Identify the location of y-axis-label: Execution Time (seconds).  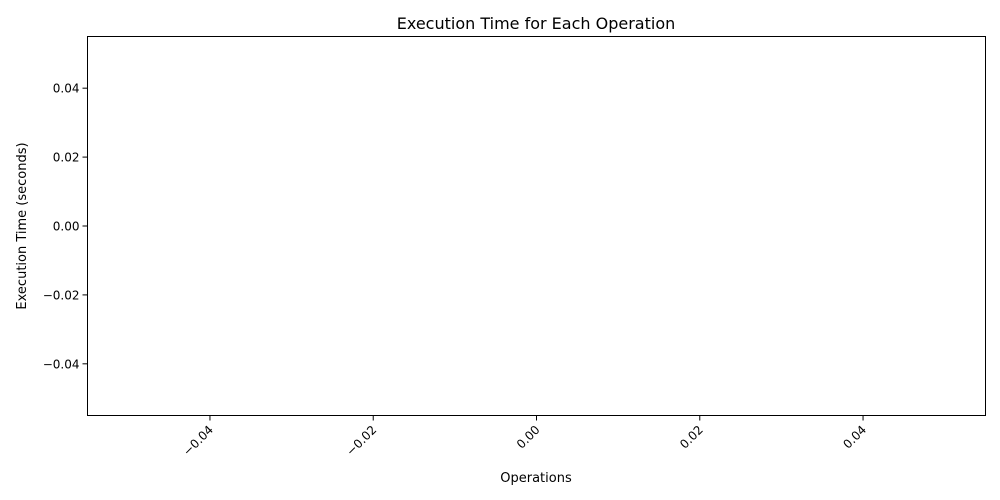
(22, 225).